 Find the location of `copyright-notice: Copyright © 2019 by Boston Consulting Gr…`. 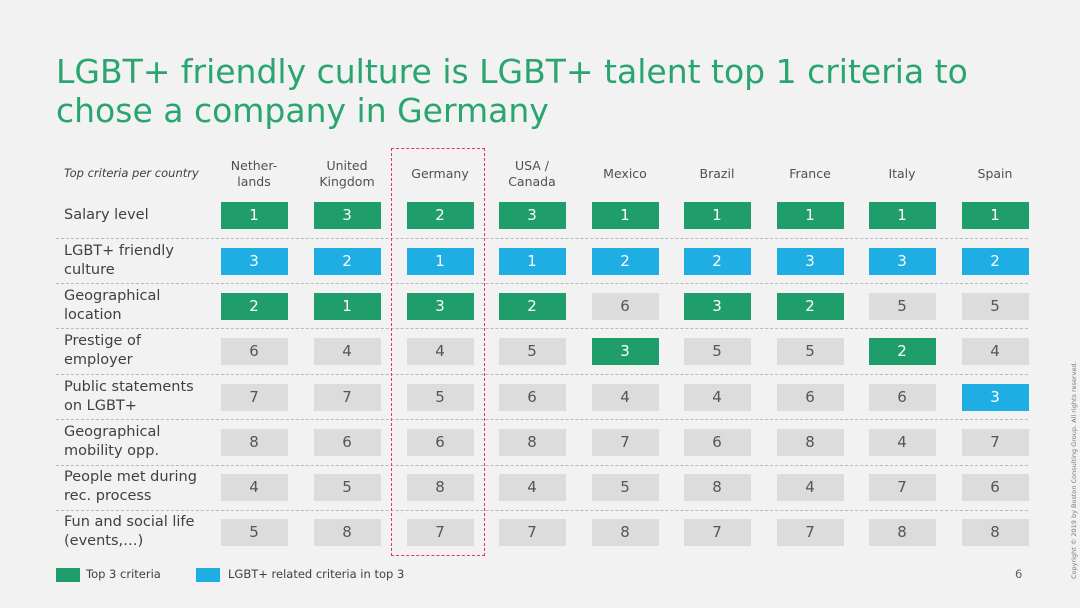

copyright-notice: Copyright © 2019 by Boston Consulting Gr… is located at coordinates (1074, 470).